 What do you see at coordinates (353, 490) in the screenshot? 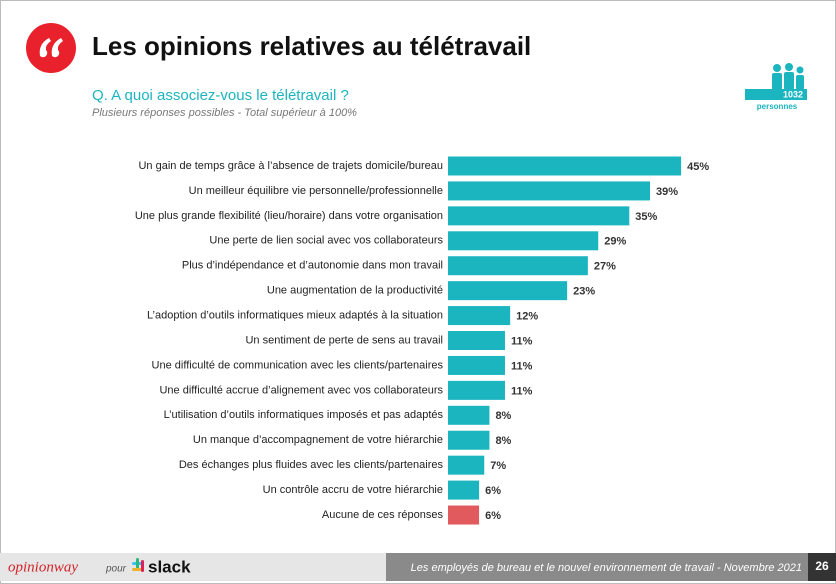
I see `category-label: Un contrôle accru de votre hiérarchie` at bounding box center [353, 490].